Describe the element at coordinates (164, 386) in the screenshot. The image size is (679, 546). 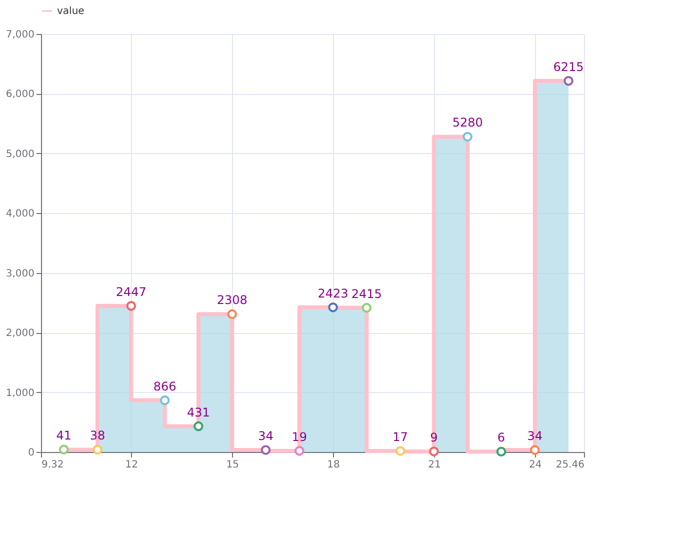
I see `data-label: 866` at that location.